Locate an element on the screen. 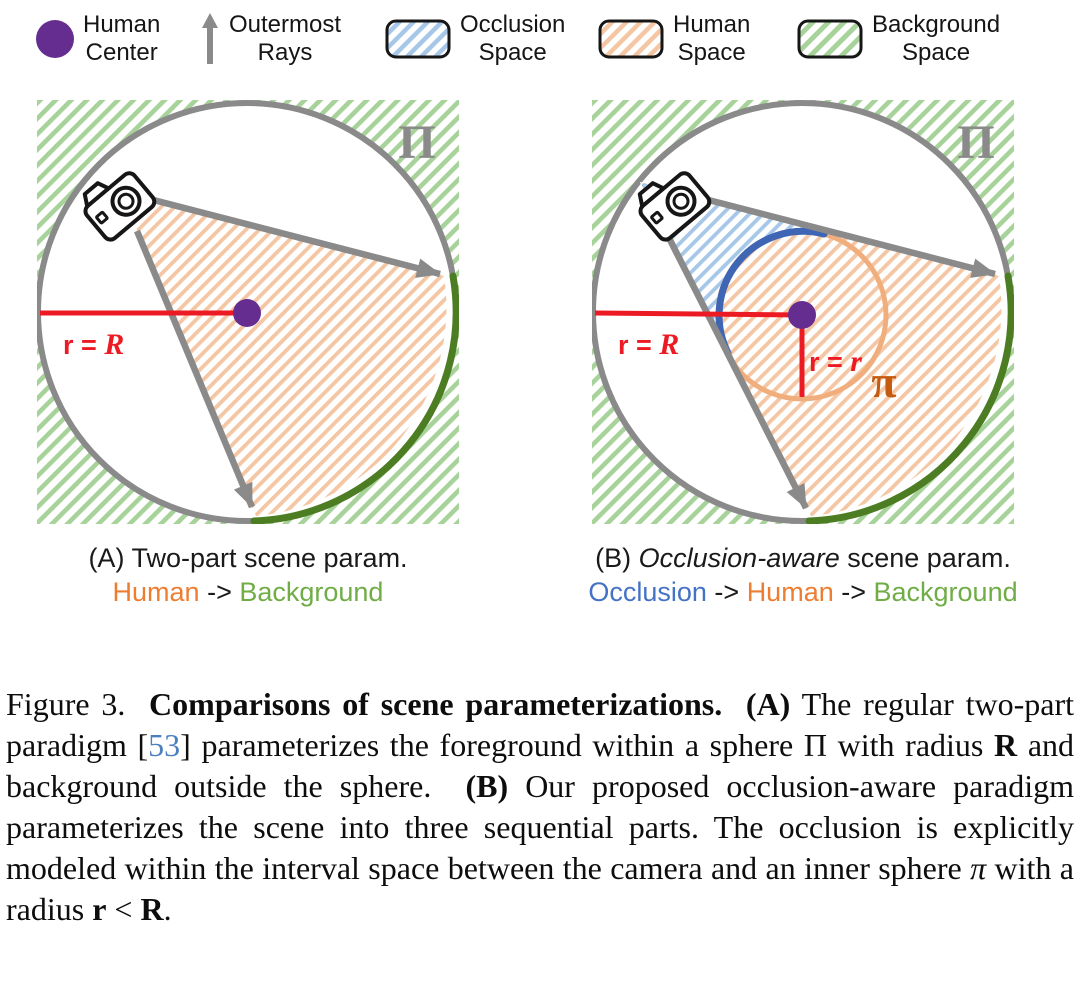 Image resolution: width=1080 pixels, height=1006 pixels. diagram-b-caption-sequence: Occlusion -> Human -> Background is located at coordinates (803, 592).